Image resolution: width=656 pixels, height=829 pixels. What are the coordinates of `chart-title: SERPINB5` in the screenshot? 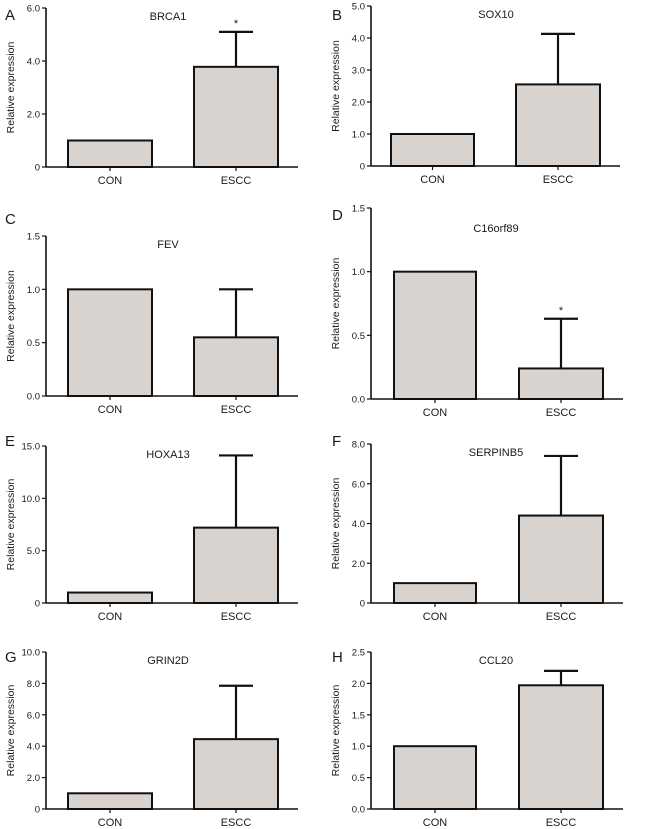 It's located at (496, 453).